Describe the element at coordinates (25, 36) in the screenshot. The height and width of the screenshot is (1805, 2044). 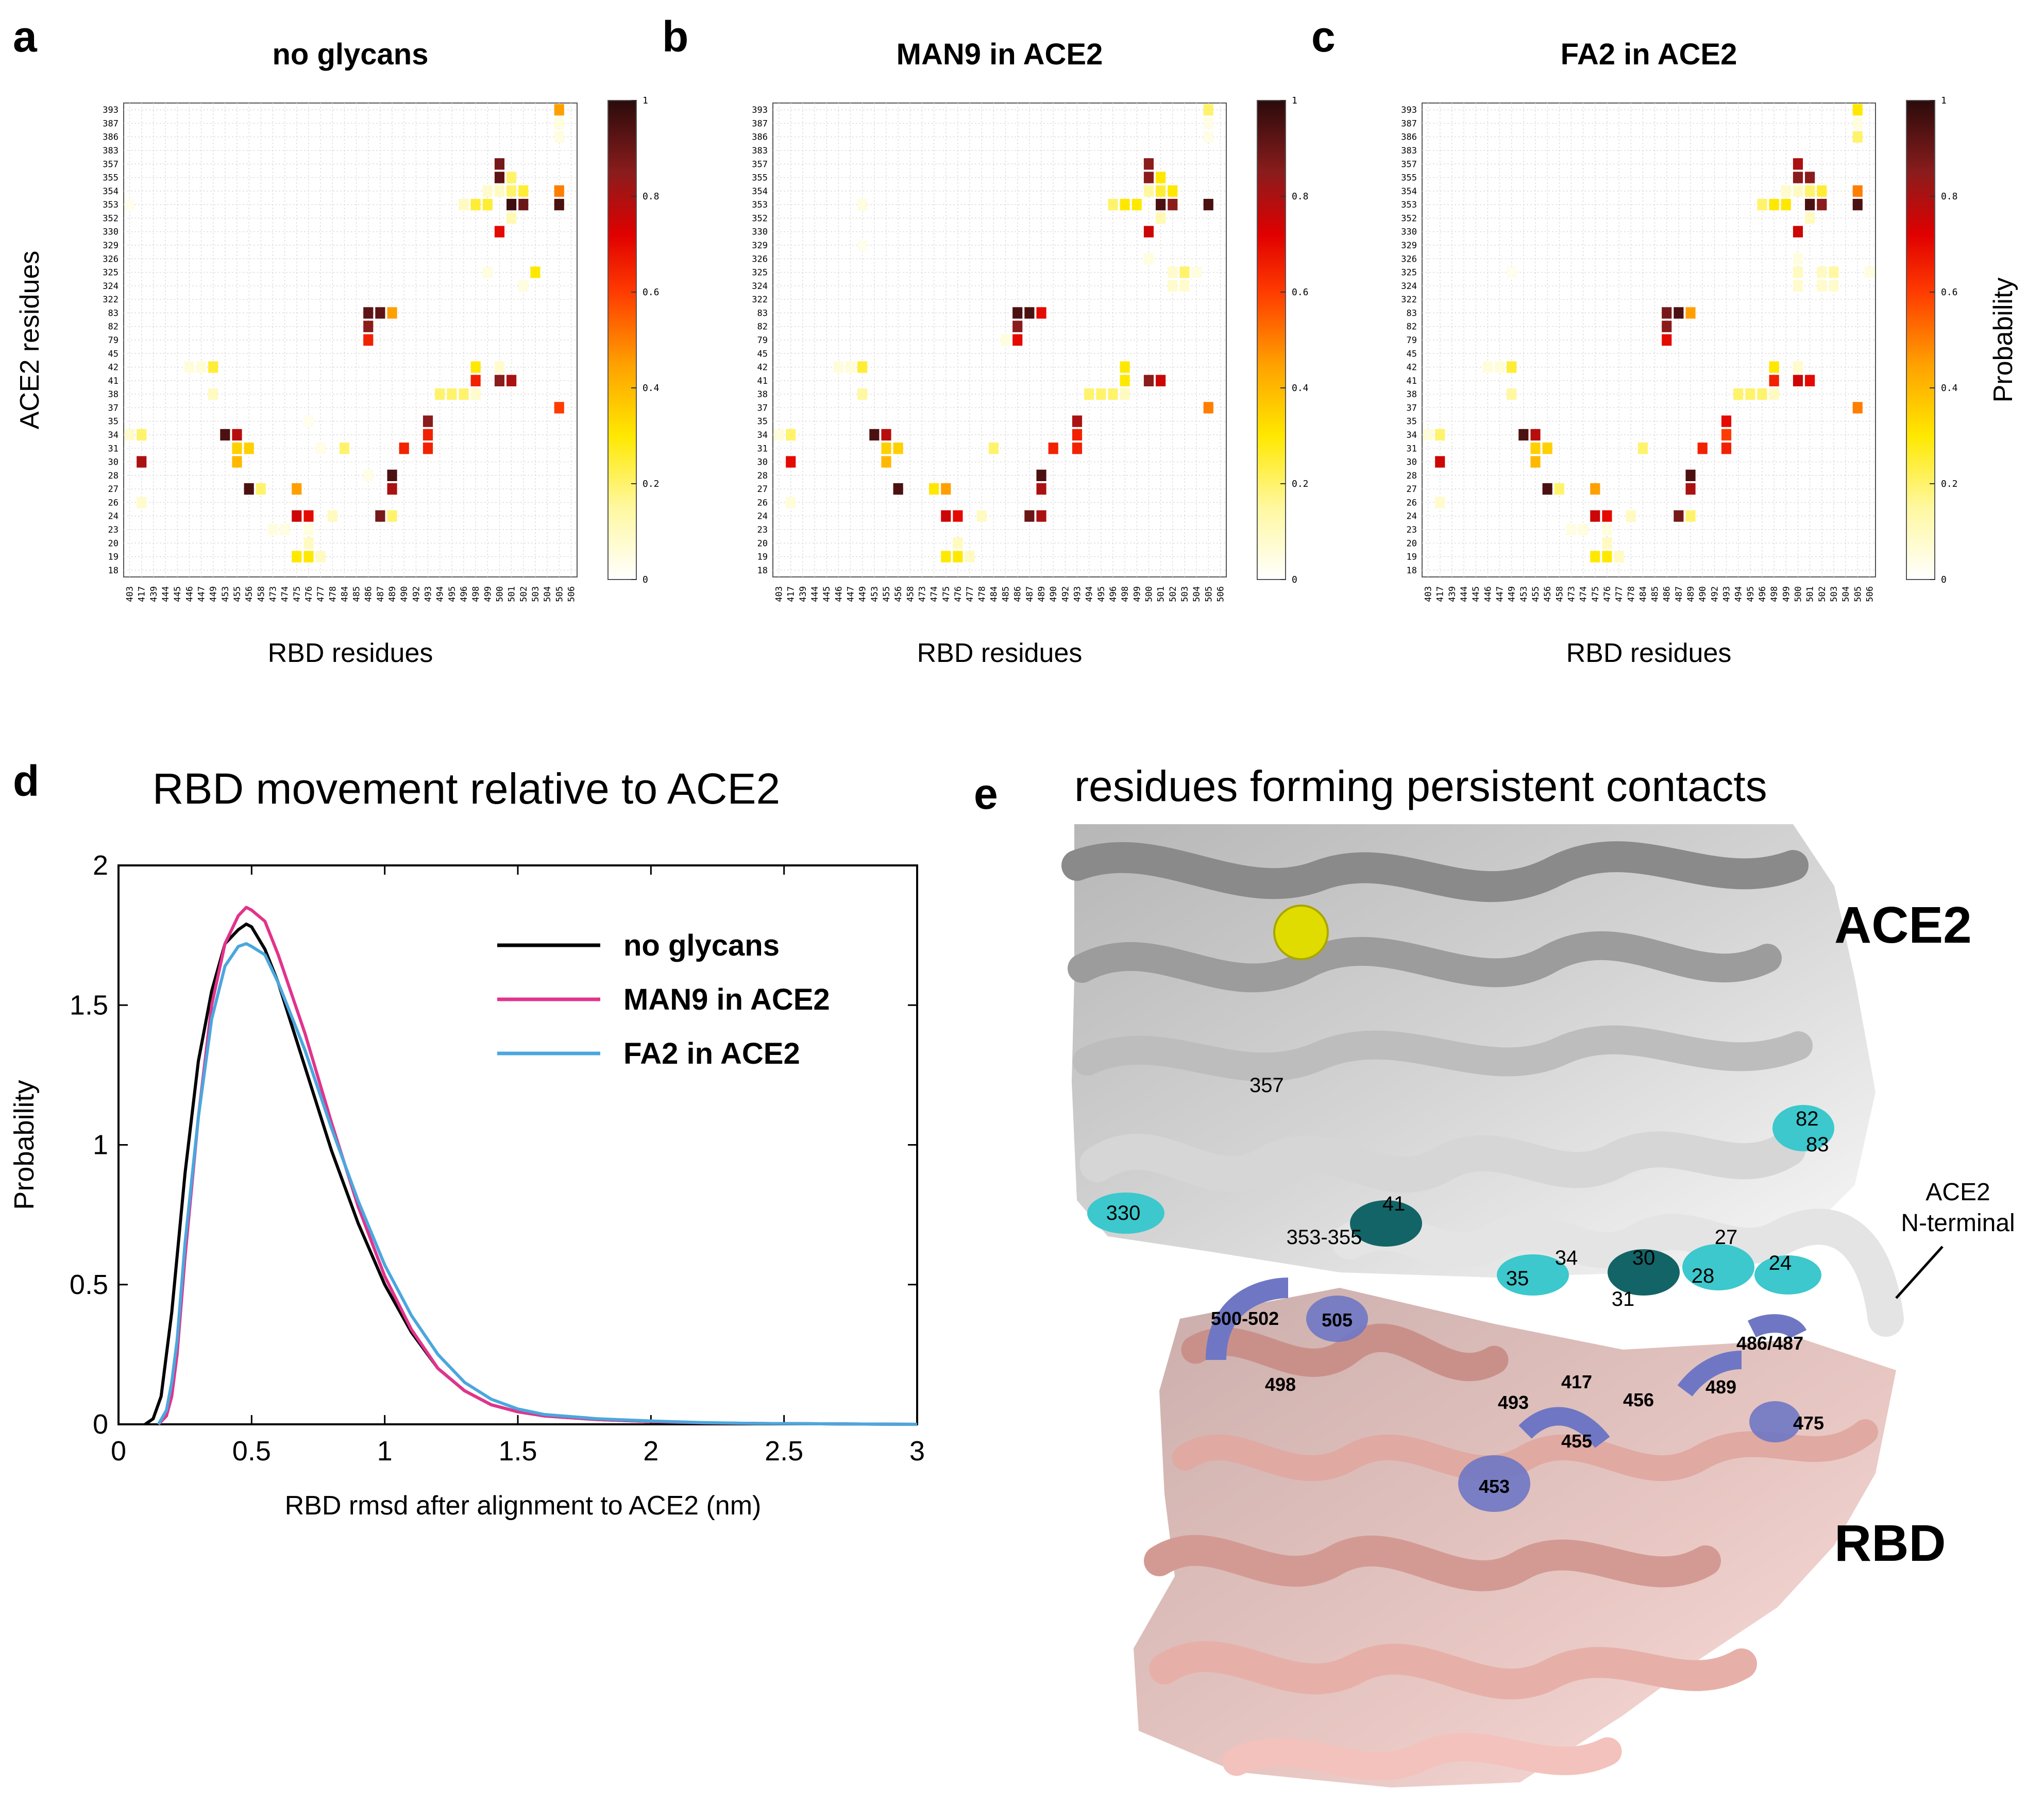
I see `panel-letter-a: a` at that location.